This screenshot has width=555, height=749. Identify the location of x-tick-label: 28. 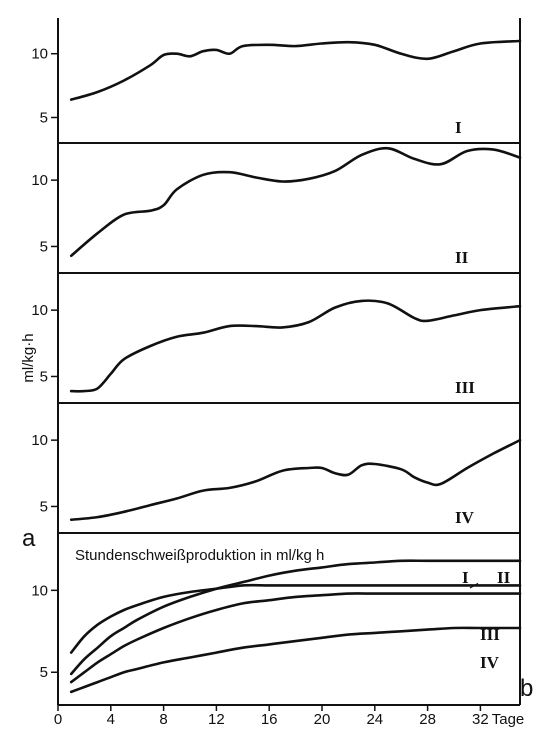
(427, 719).